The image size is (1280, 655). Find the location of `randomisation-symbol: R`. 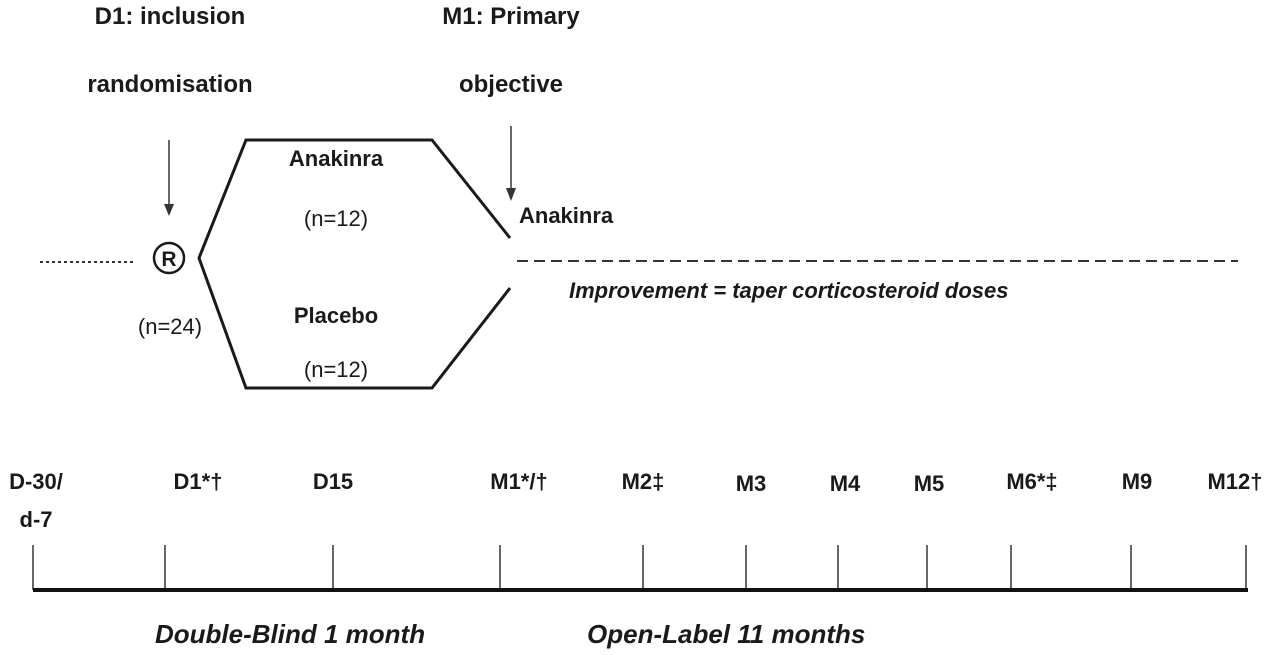

randomisation-symbol: R is located at coordinates (169, 258).